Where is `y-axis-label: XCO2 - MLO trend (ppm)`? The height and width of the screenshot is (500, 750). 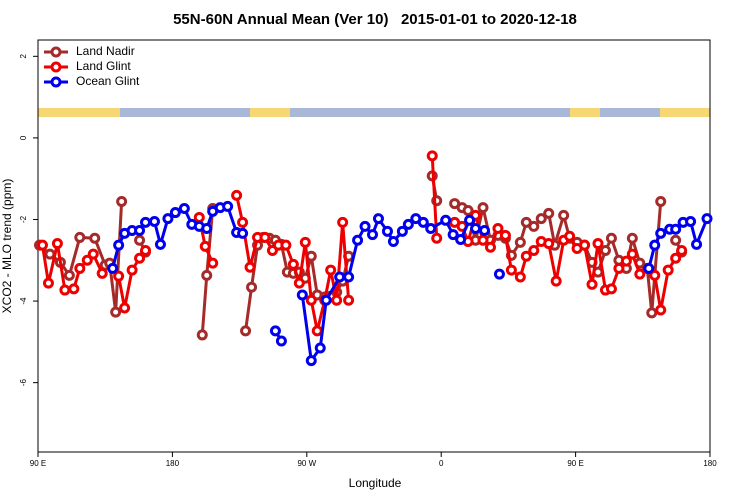 y-axis-label: XCO2 - MLO trend (ppm) is located at coordinates (7, 246).